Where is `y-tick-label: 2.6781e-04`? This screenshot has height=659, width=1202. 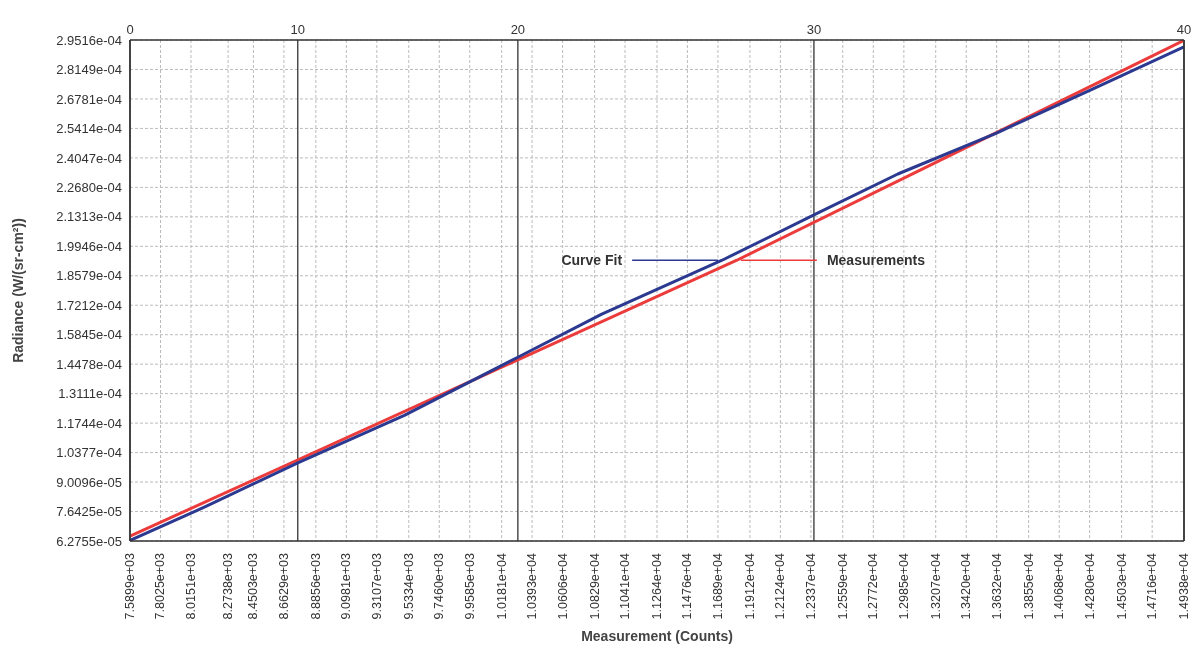
y-tick-label: 2.6781e-04 is located at coordinates (89, 99).